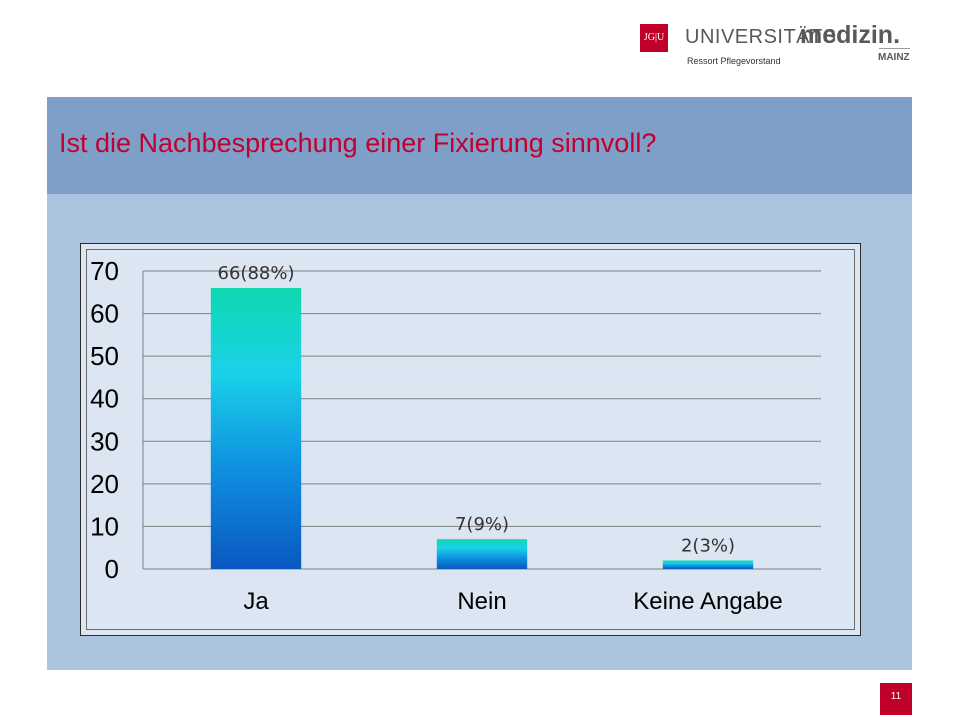  What do you see at coordinates (256, 273) in the screenshot?
I see `data-label: 66(88%)` at bounding box center [256, 273].